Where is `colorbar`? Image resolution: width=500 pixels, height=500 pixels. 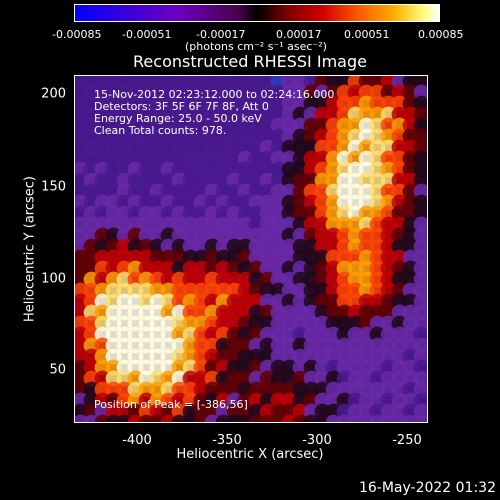
colorbar is located at coordinates (257, 13).